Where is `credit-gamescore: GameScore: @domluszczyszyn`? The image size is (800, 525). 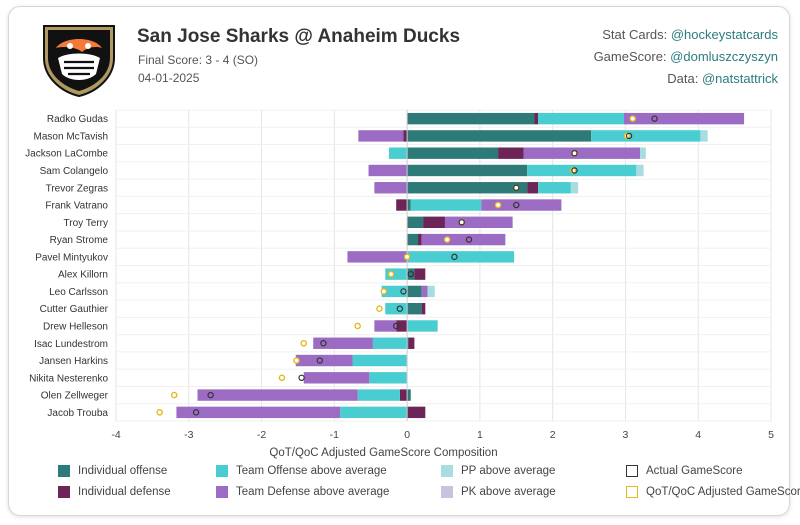
credit-gamescore: GameScore: @domluszczyszyn is located at coordinates (685, 56).